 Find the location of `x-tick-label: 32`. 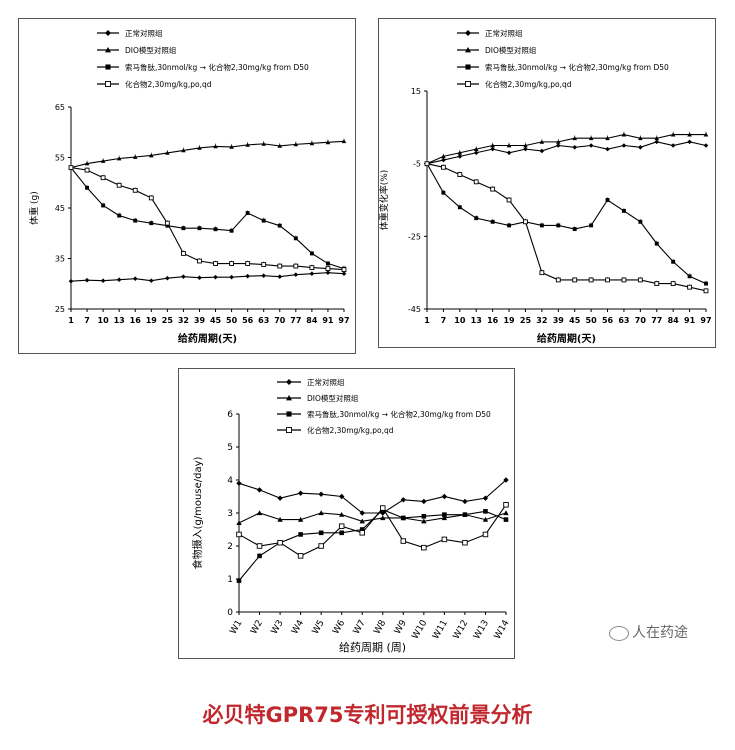

x-tick-label: 32 is located at coordinates (541, 320).